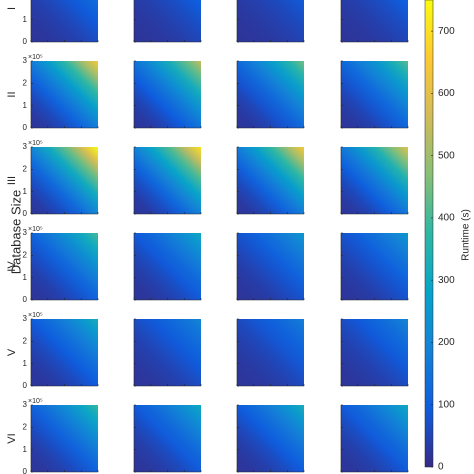 The image size is (474, 474). Describe the element at coordinates (446, 93) in the screenshot. I see `colorbar-tick-label: 600` at that location.